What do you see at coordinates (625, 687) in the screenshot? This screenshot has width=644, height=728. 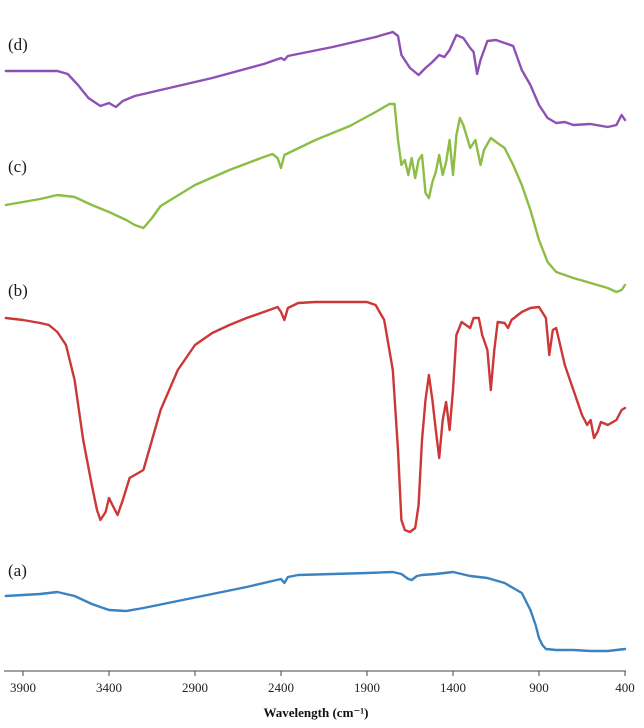 I see `x-tick-label-400: 400` at bounding box center [625, 687].